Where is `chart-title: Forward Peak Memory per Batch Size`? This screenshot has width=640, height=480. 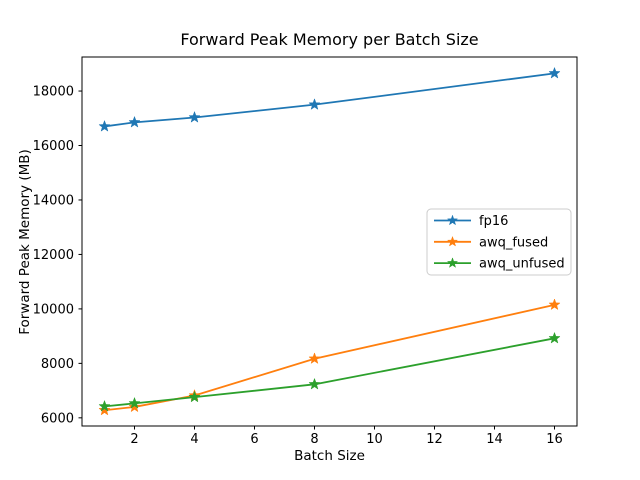
chart-title: Forward Peak Memory per Batch Size is located at coordinates (329, 39).